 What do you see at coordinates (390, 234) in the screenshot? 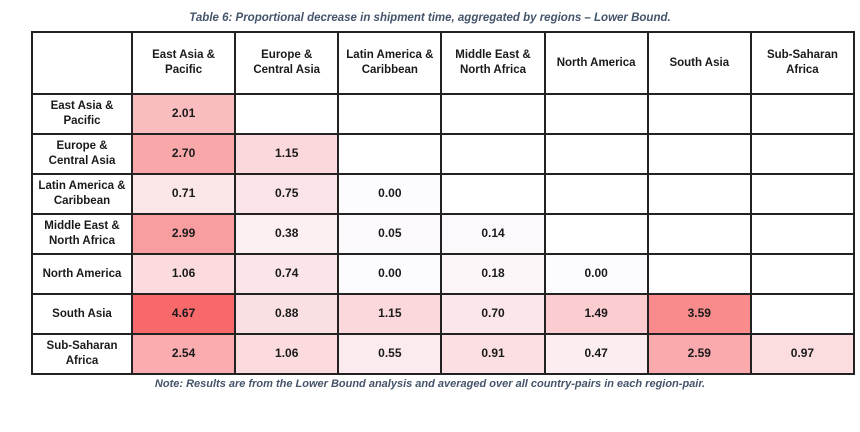
I see `heat-cell: 0.05` at bounding box center [390, 234].